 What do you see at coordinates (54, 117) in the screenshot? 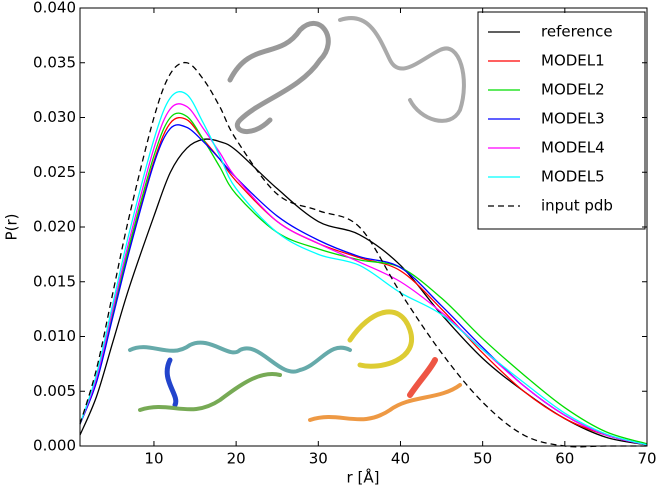
I see `y-tick-label: 0.030` at bounding box center [54, 117].